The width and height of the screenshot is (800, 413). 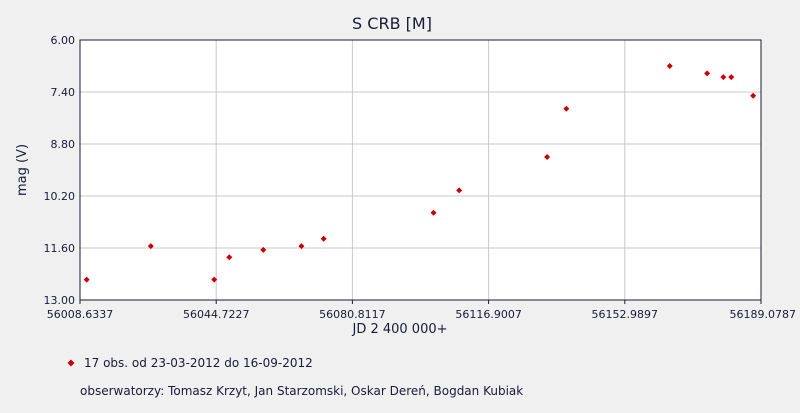 I want to click on x-axis-label: JD 2 400 000+, so click(x=399, y=329).